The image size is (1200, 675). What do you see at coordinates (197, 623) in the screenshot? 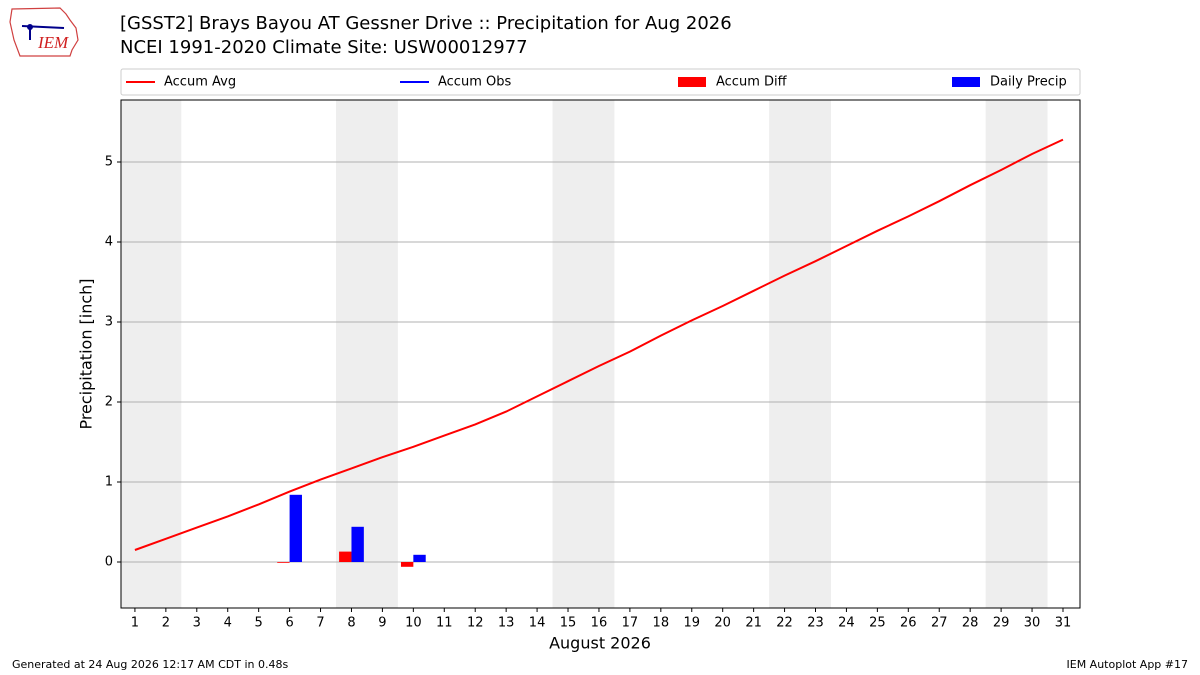
I see `x-tick-label: 3` at bounding box center [197, 623].